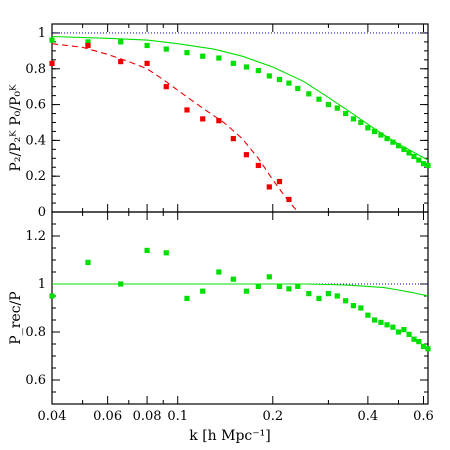 This screenshot has width=450, height=450. What do you see at coordinates (35, 236) in the screenshot?
I see `y-tick-label: 1.2` at bounding box center [35, 236].